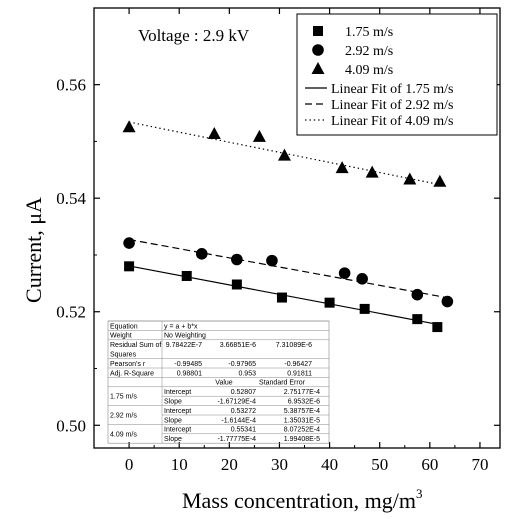 The image size is (519, 519). What do you see at coordinates (189, 373) in the screenshot?
I see `table-cell: 0.98801` at bounding box center [189, 373].